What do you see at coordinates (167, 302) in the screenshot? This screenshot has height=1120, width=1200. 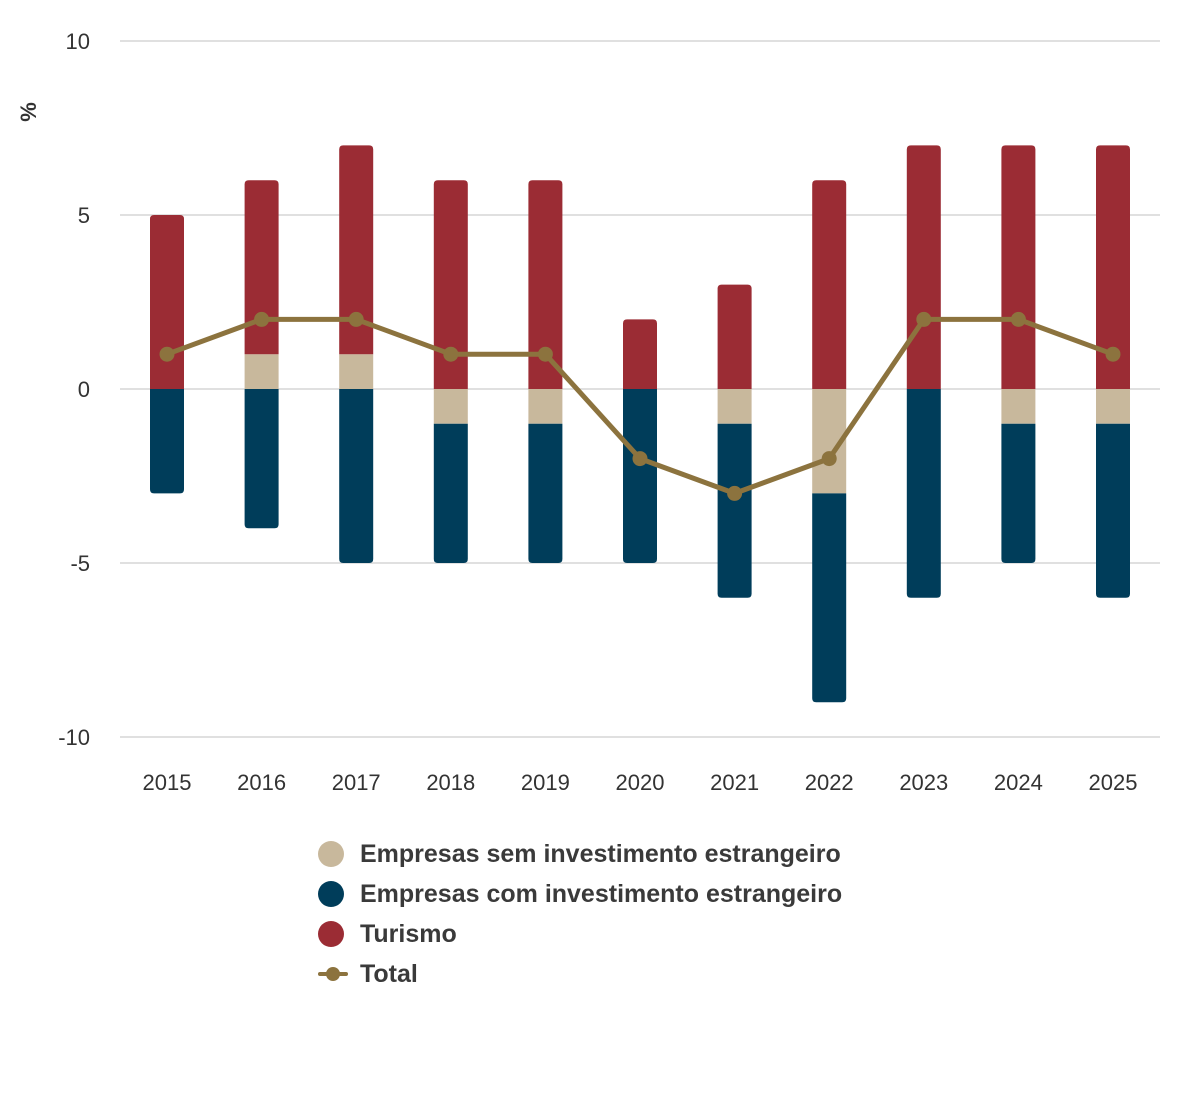 I see `bar-2015-turismo` at bounding box center [167, 302].